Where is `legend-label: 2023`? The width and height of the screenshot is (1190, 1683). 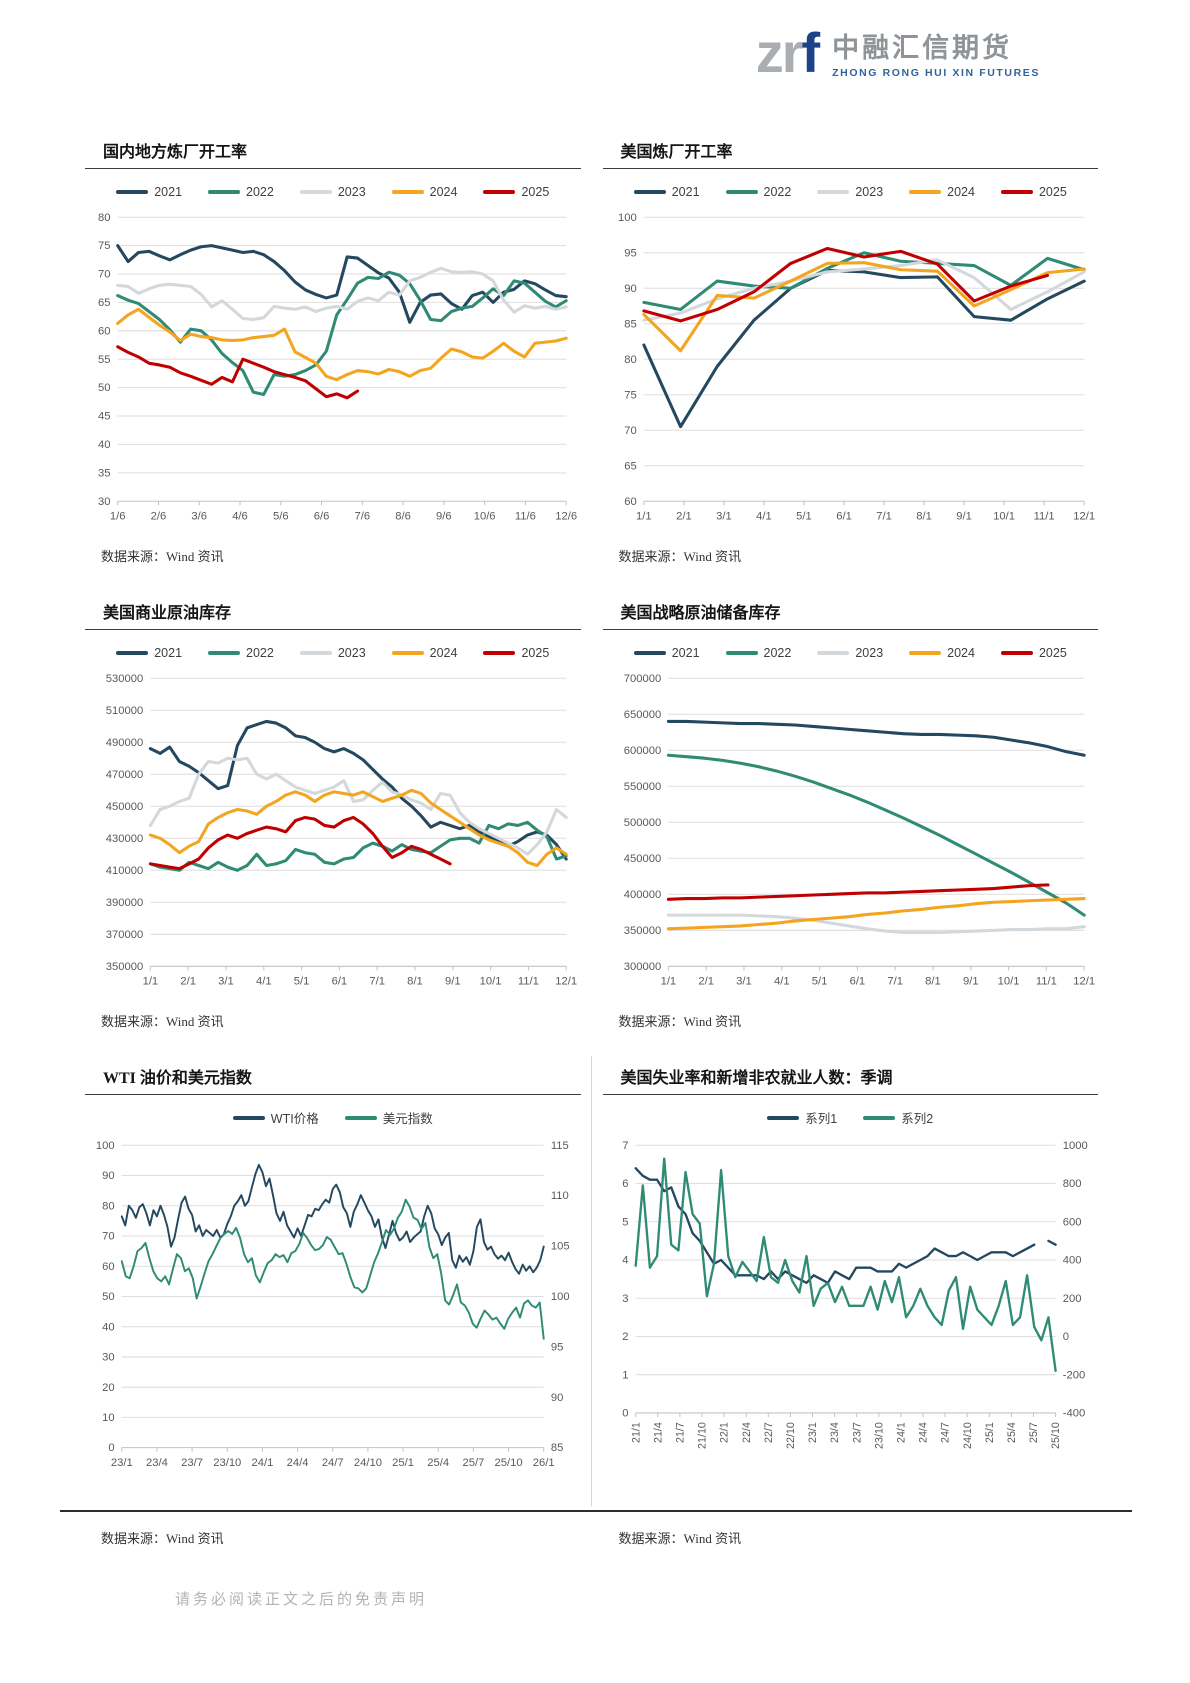
legend-label: 2023 is located at coordinates (869, 192).